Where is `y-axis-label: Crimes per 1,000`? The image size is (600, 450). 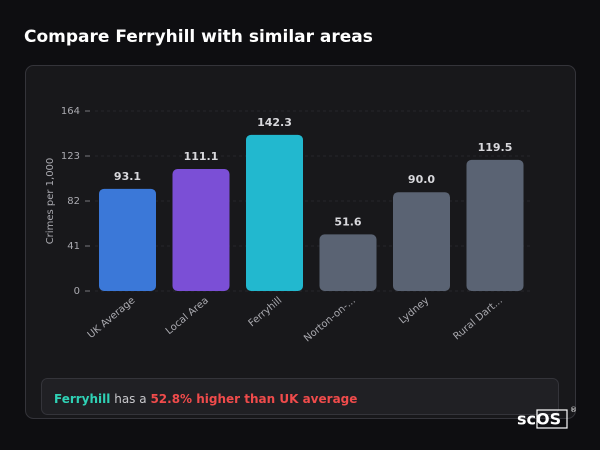 y-axis-label: Crimes per 1,000 is located at coordinates (50, 201).